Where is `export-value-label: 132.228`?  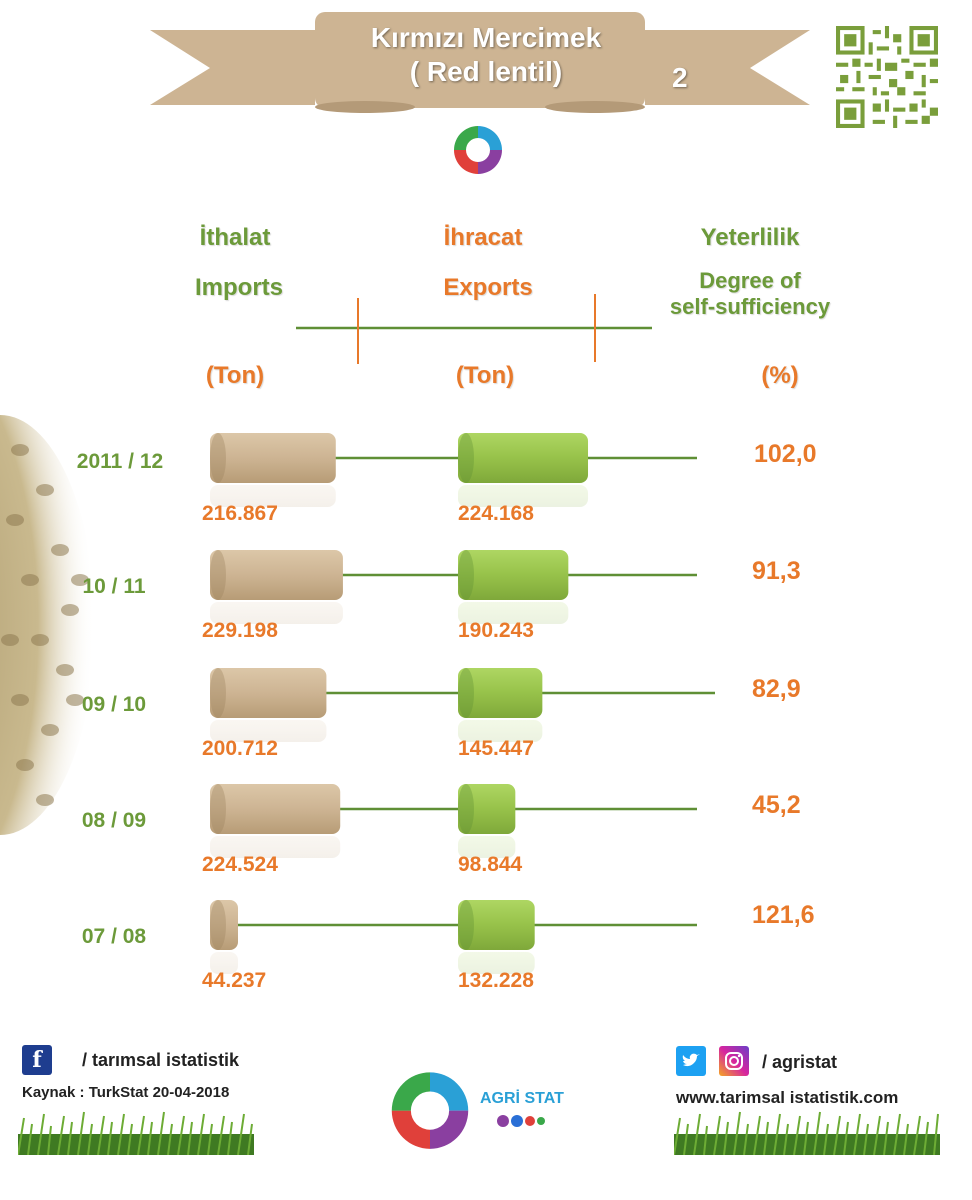
export-value-label: 132.228 is located at coordinates (496, 980).